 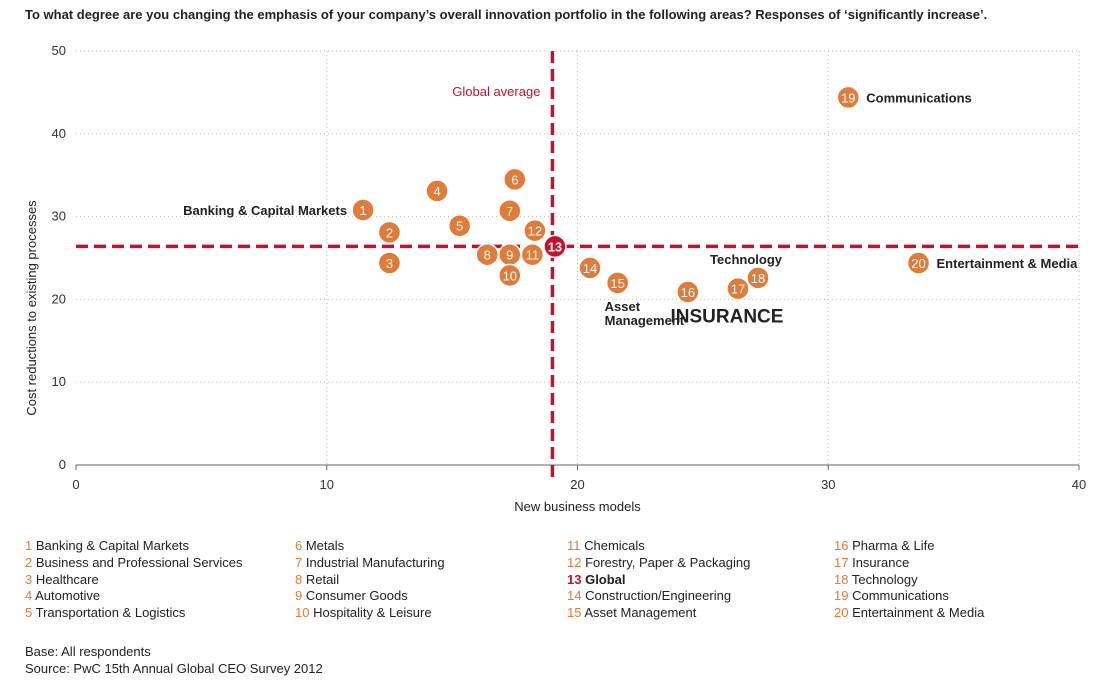 I want to click on legend-text: Industrial Manufacturing, so click(x=373, y=562).